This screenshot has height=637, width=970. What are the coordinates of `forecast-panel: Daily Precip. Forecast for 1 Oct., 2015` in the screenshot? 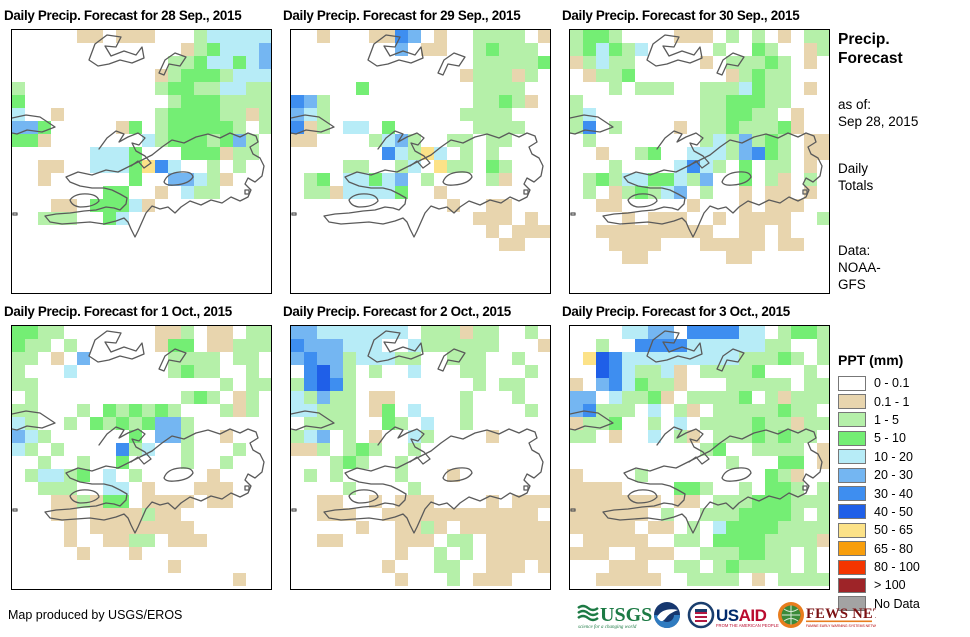 It's located at (143, 447).